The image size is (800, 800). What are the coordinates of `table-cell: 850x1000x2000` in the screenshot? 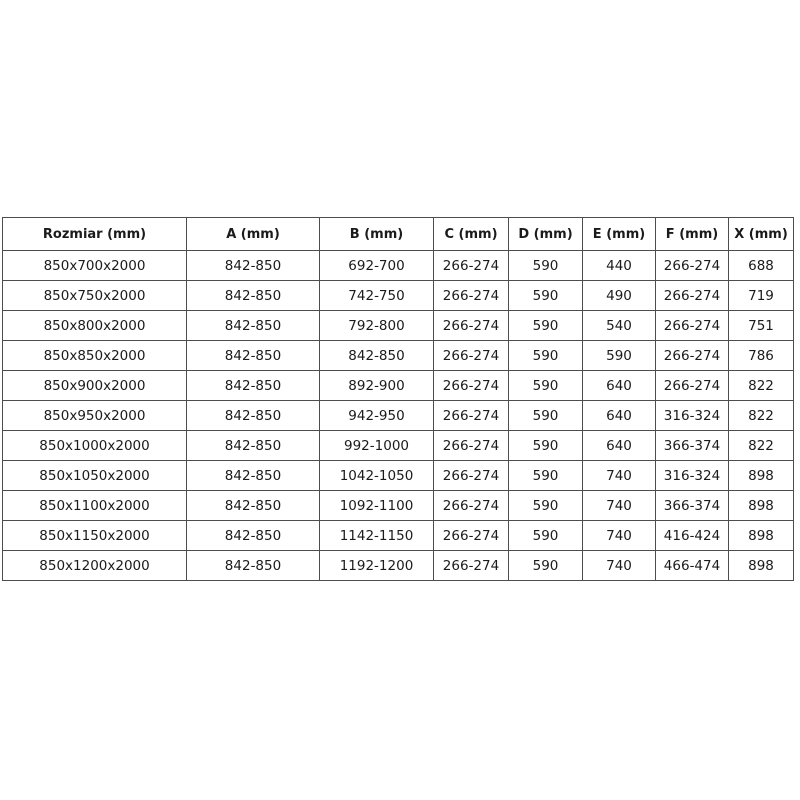 It's located at (94, 445).